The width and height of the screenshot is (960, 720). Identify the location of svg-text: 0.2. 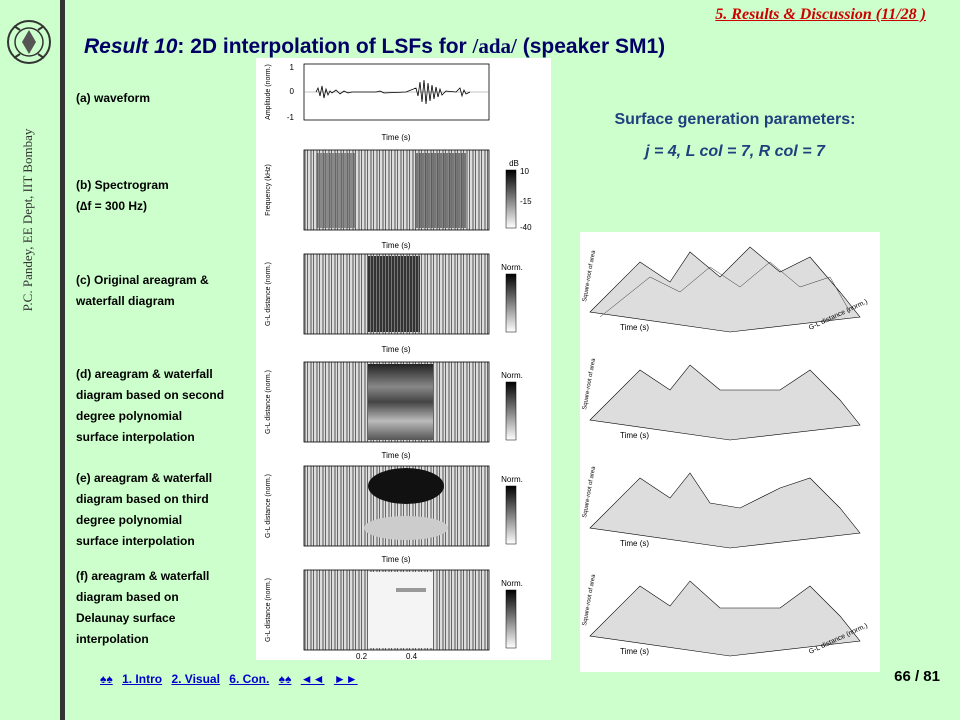
(362, 656).